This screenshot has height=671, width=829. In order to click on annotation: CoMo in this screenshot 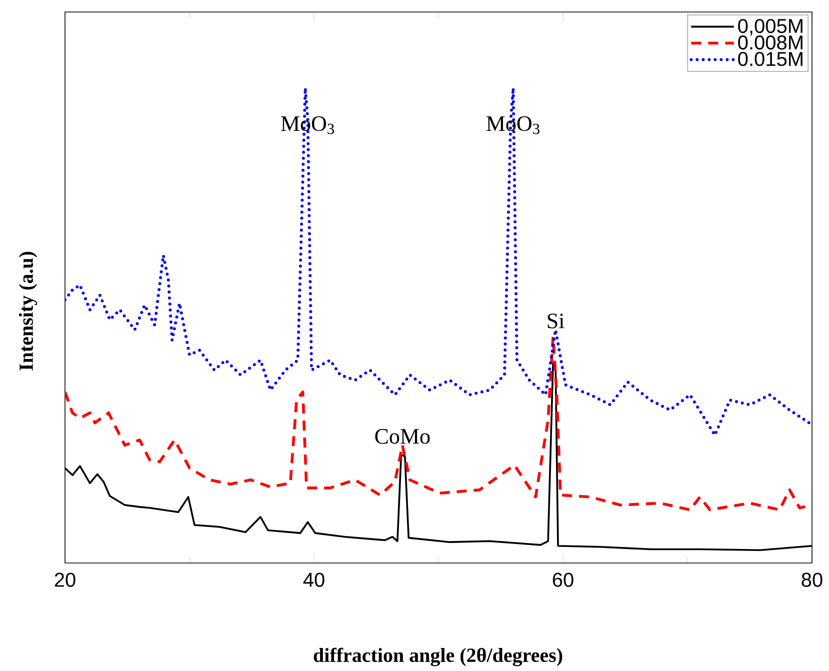, I will do `click(402, 436)`.